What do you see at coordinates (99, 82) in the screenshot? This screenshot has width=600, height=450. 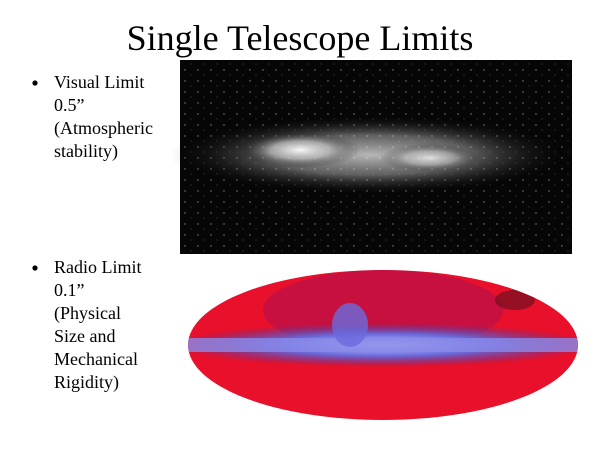 I see `bullet-line: Visual Limit` at bounding box center [99, 82].